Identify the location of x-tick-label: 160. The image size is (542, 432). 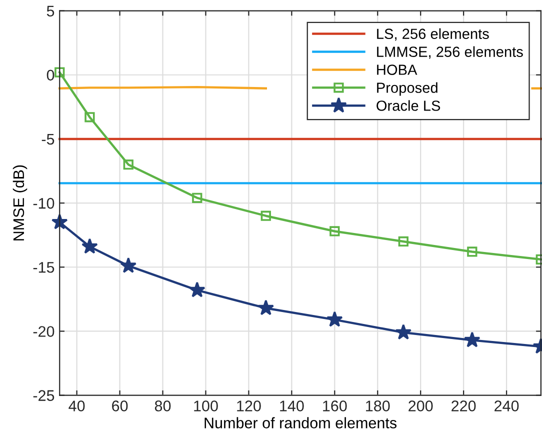
(335, 406).